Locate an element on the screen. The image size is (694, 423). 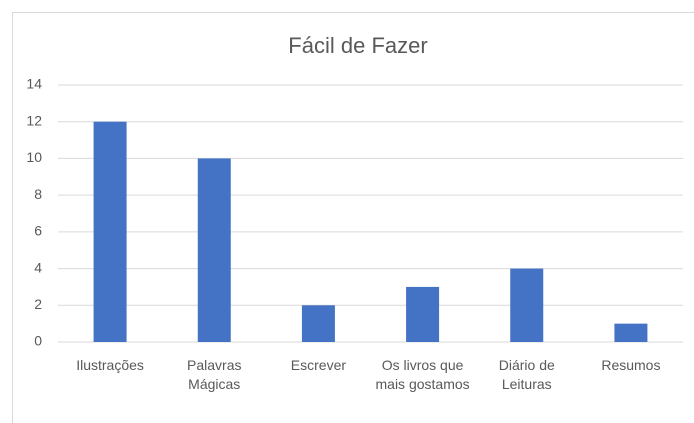
x-tick-label: Escrever is located at coordinates (318, 365).